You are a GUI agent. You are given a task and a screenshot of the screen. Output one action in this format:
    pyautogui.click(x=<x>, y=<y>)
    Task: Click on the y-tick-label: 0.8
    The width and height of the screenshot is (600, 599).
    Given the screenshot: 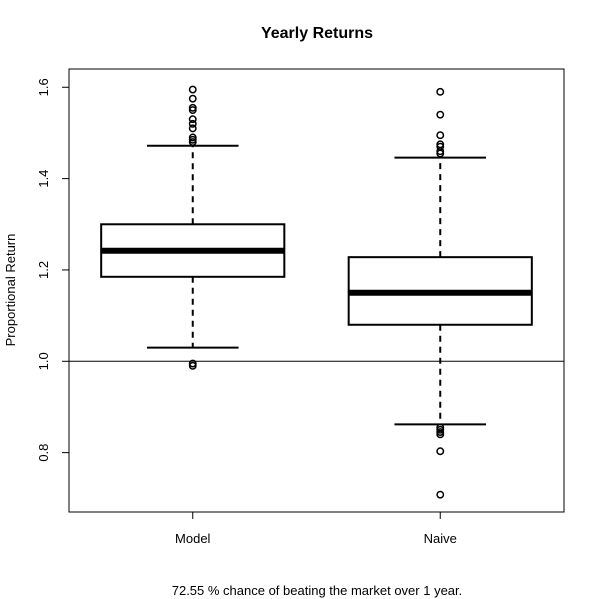 What is the action you would take?
    pyautogui.click(x=43, y=453)
    